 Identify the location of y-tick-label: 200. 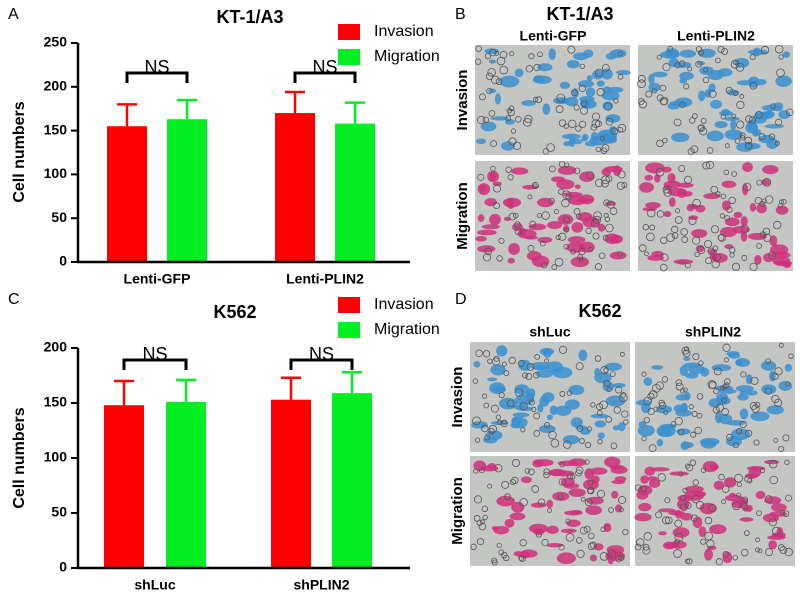
(56, 347).